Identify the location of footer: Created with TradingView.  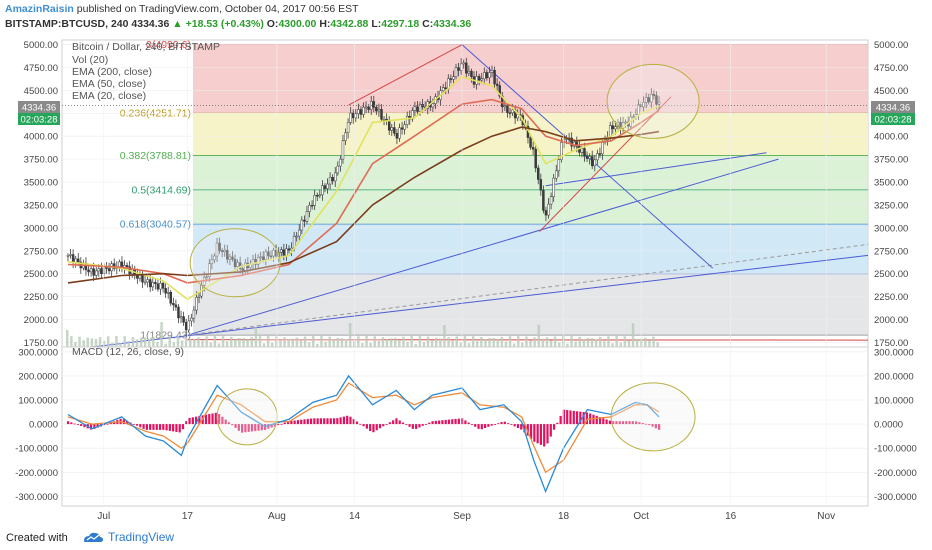
(466, 539).